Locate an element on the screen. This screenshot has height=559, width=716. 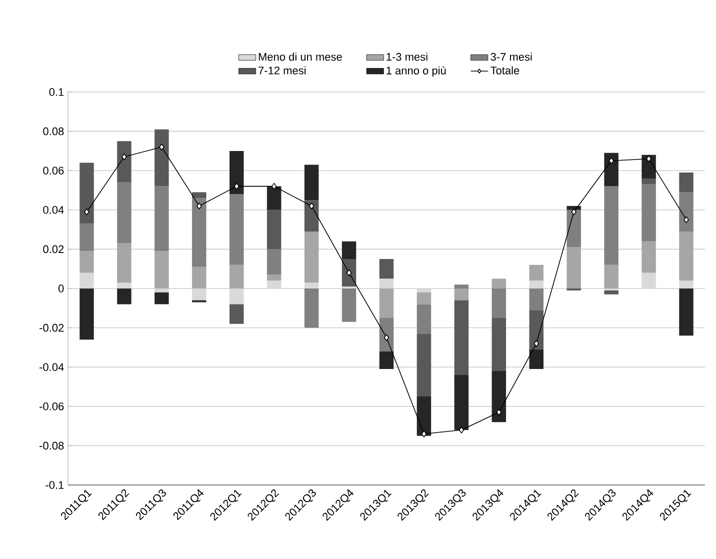
legend-label: 1-3 mesi is located at coordinates (407, 56).